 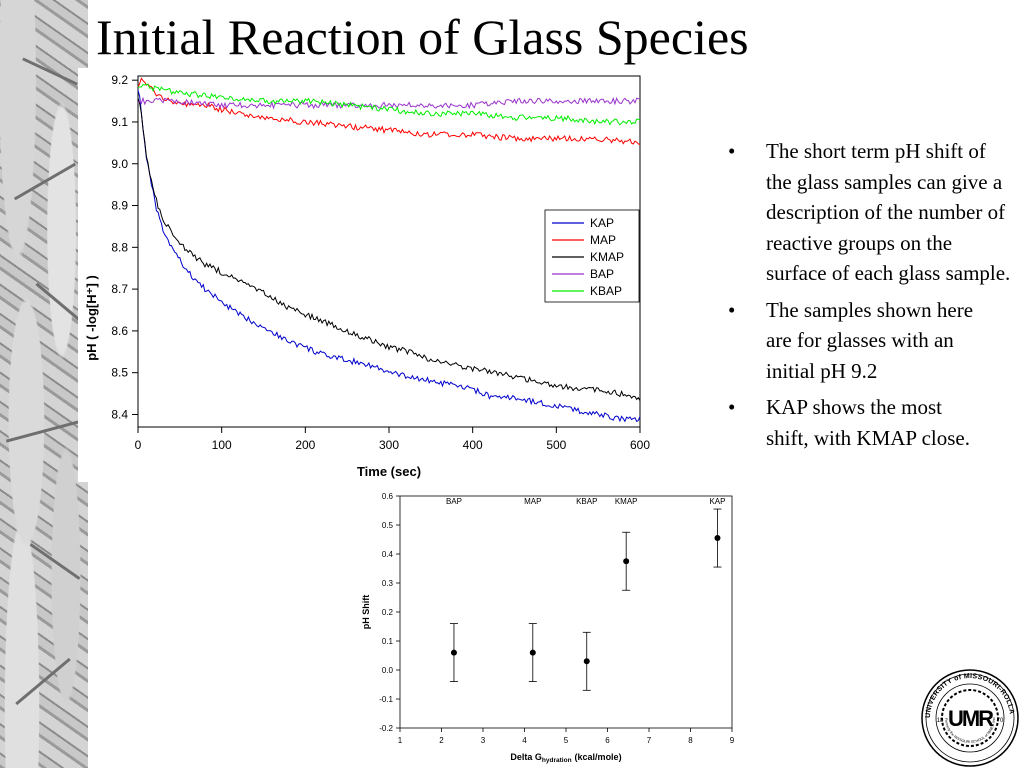 What do you see at coordinates (305, 445) in the screenshot?
I see `x-tick-label: 200` at bounding box center [305, 445].